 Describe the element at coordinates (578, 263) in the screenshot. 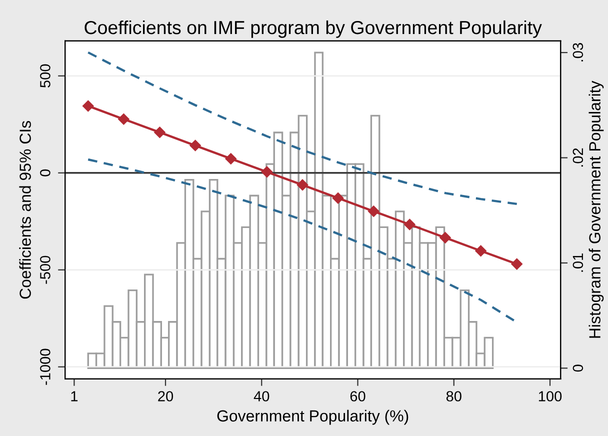

I see `y2-tick-label: .01` at that location.